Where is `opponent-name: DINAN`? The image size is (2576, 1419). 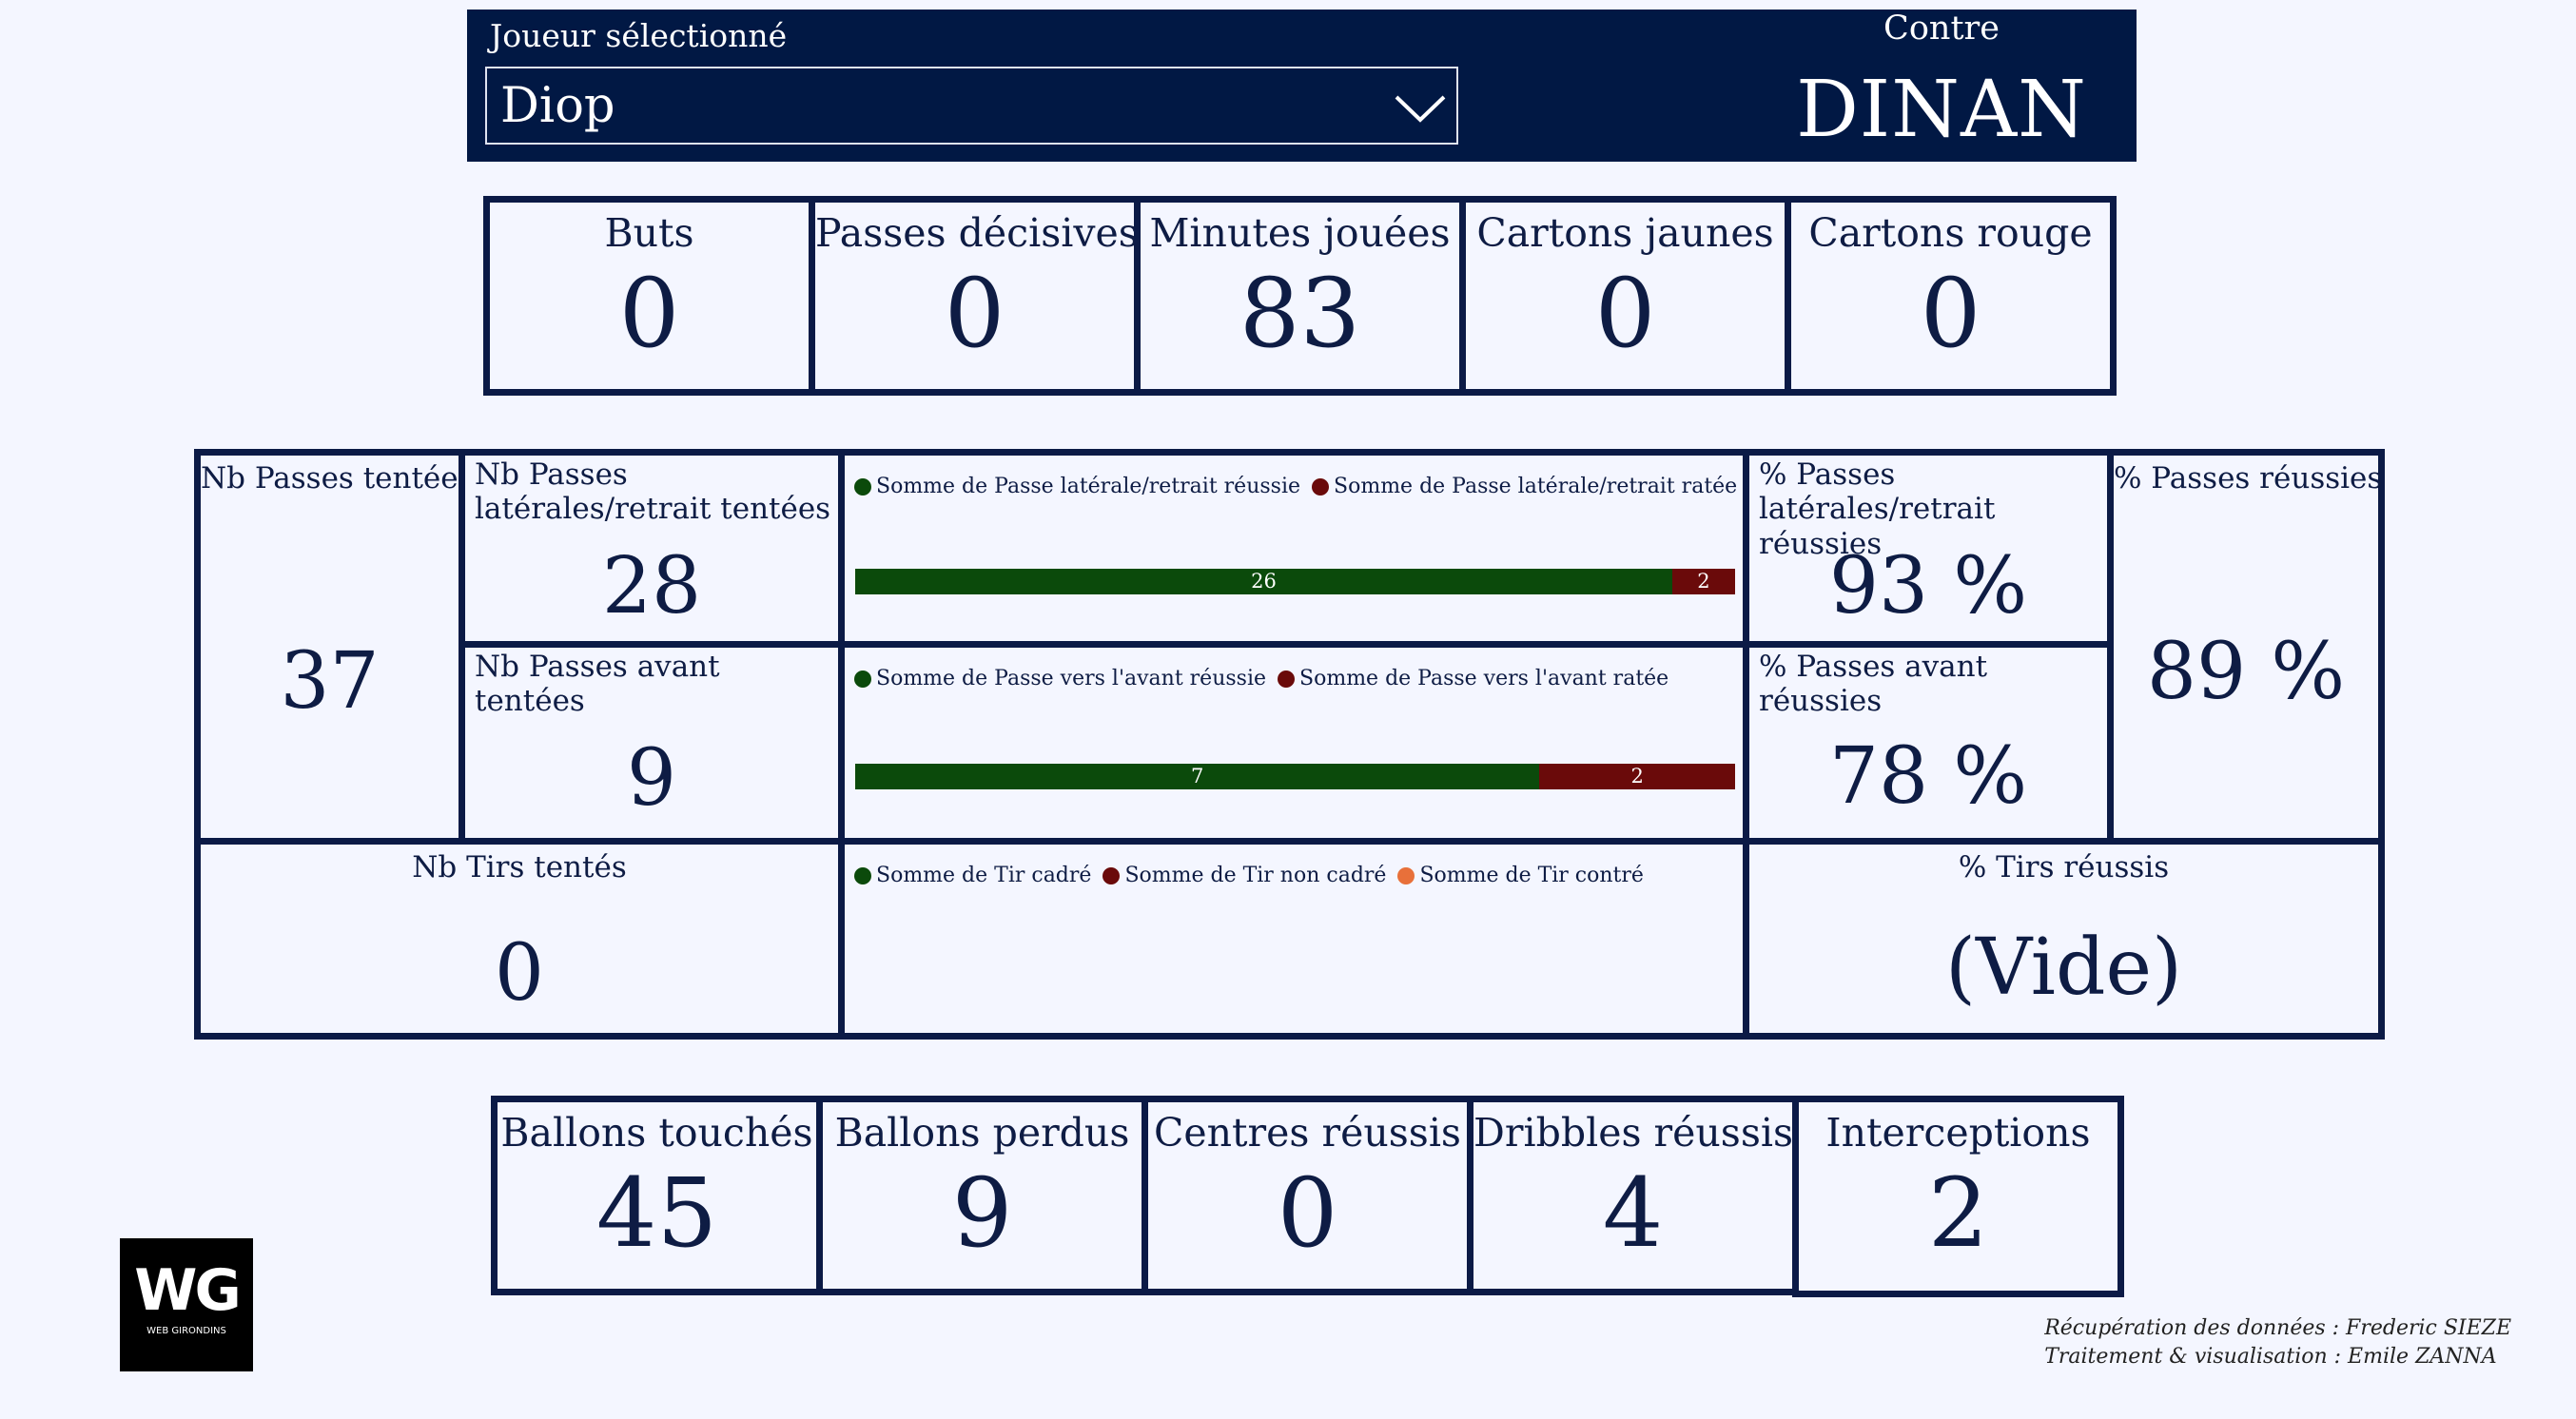
opponent-name: DINAN is located at coordinates (1942, 110).